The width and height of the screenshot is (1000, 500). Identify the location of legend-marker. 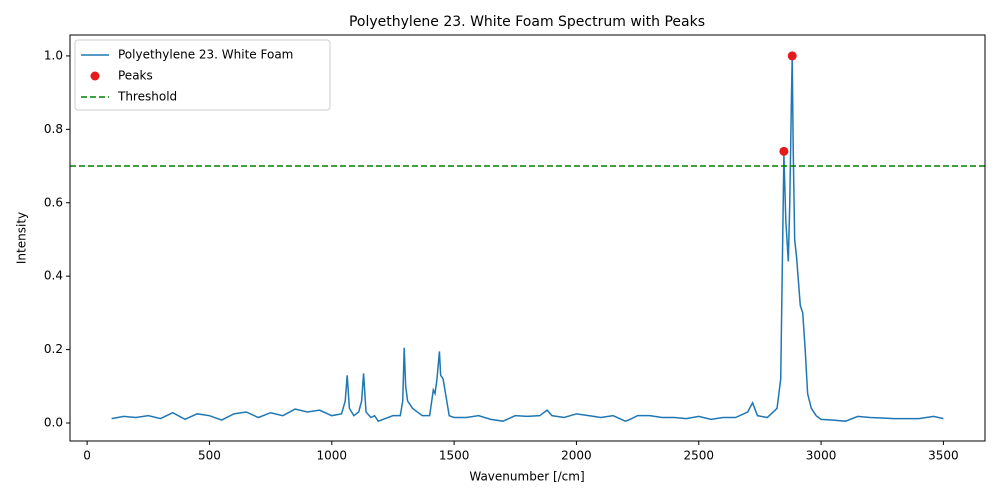
(95, 76).